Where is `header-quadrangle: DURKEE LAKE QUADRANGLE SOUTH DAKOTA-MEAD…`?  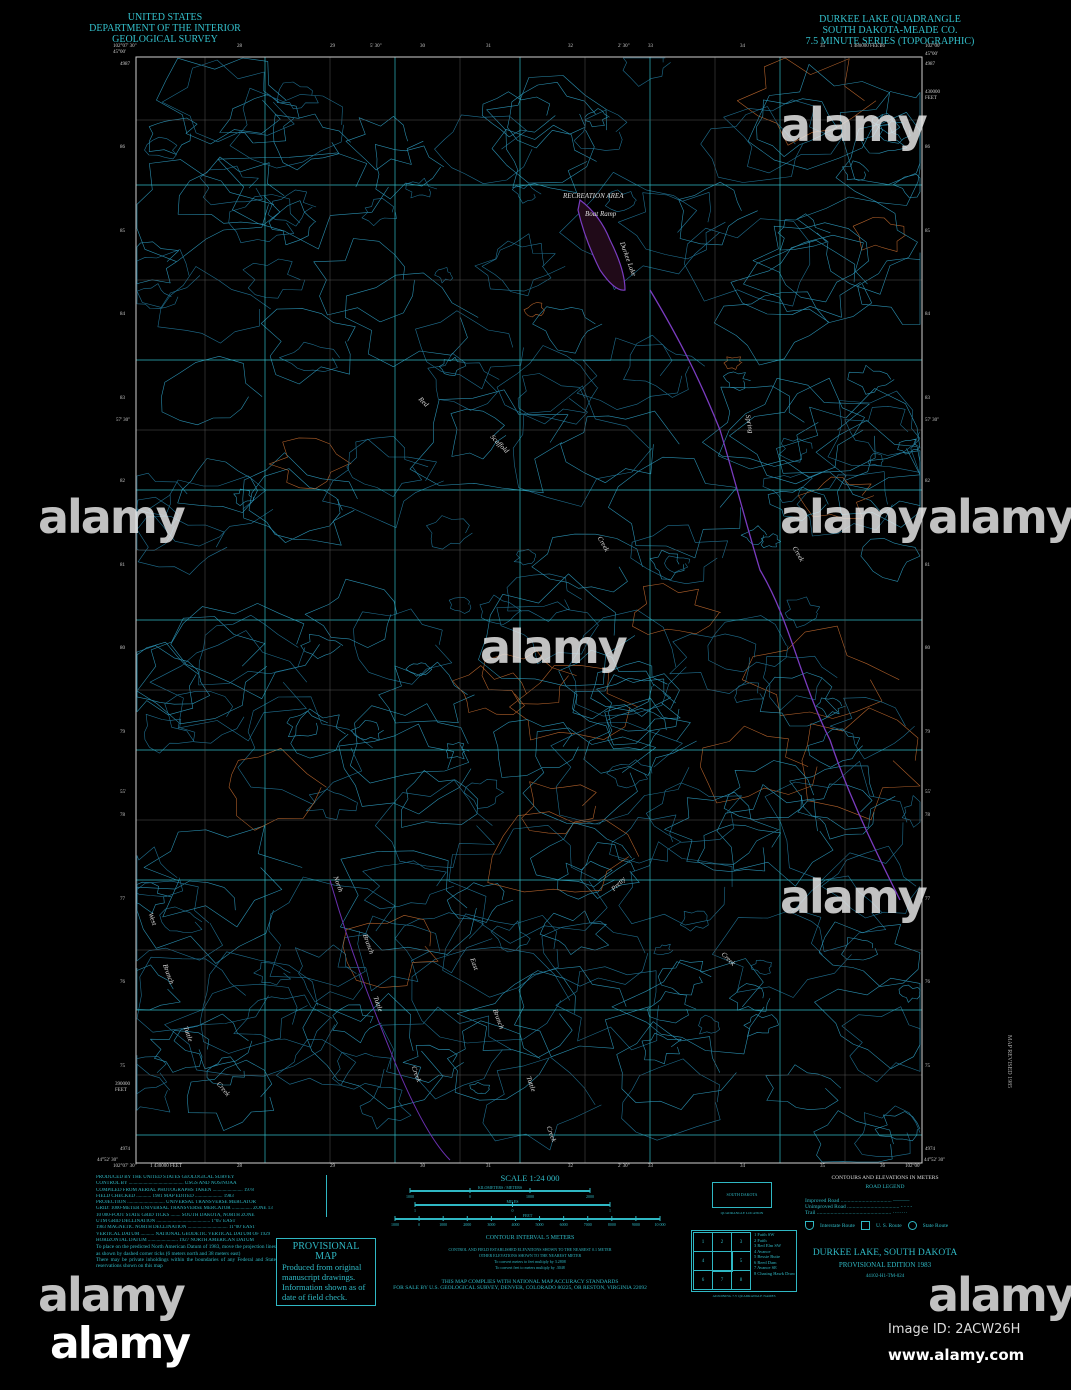 header-quadrangle: DURKEE LAKE QUADRANGLE SOUTH DAKOTA-MEAD… is located at coordinates (890, 30).